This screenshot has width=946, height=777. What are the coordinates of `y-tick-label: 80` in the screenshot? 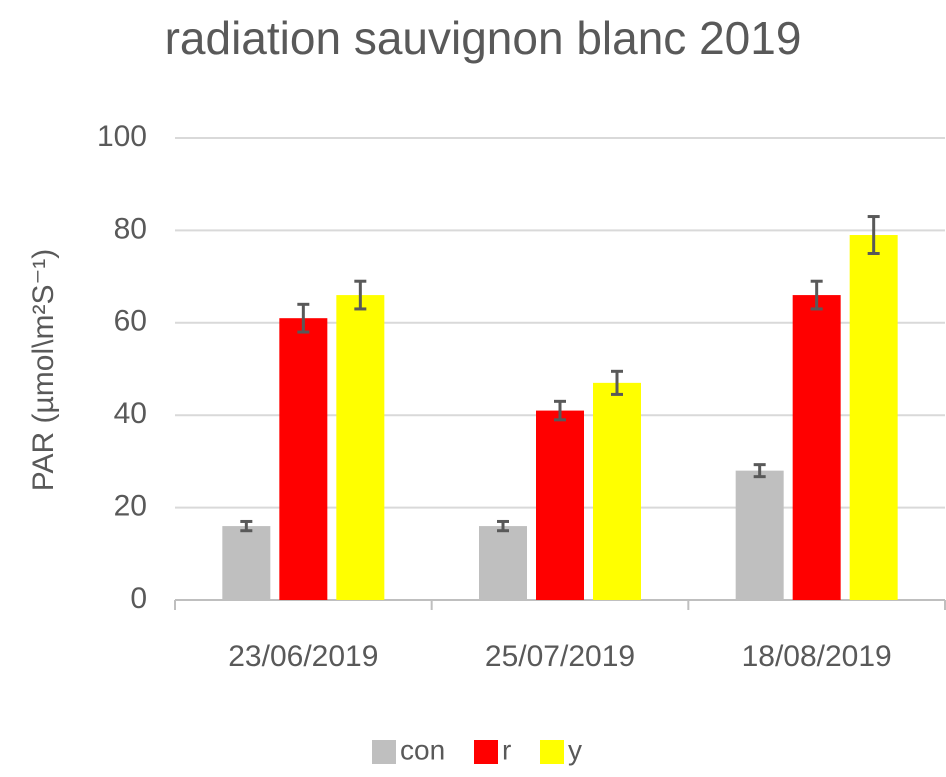 It's located at (130, 228).